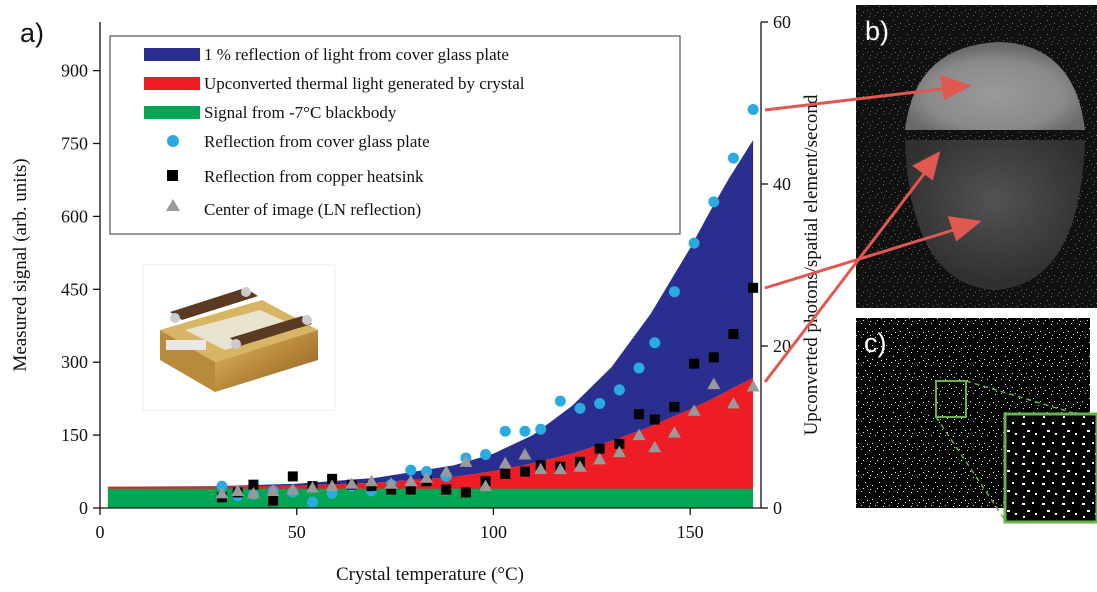  I want to click on arrows, so click(872, 228).